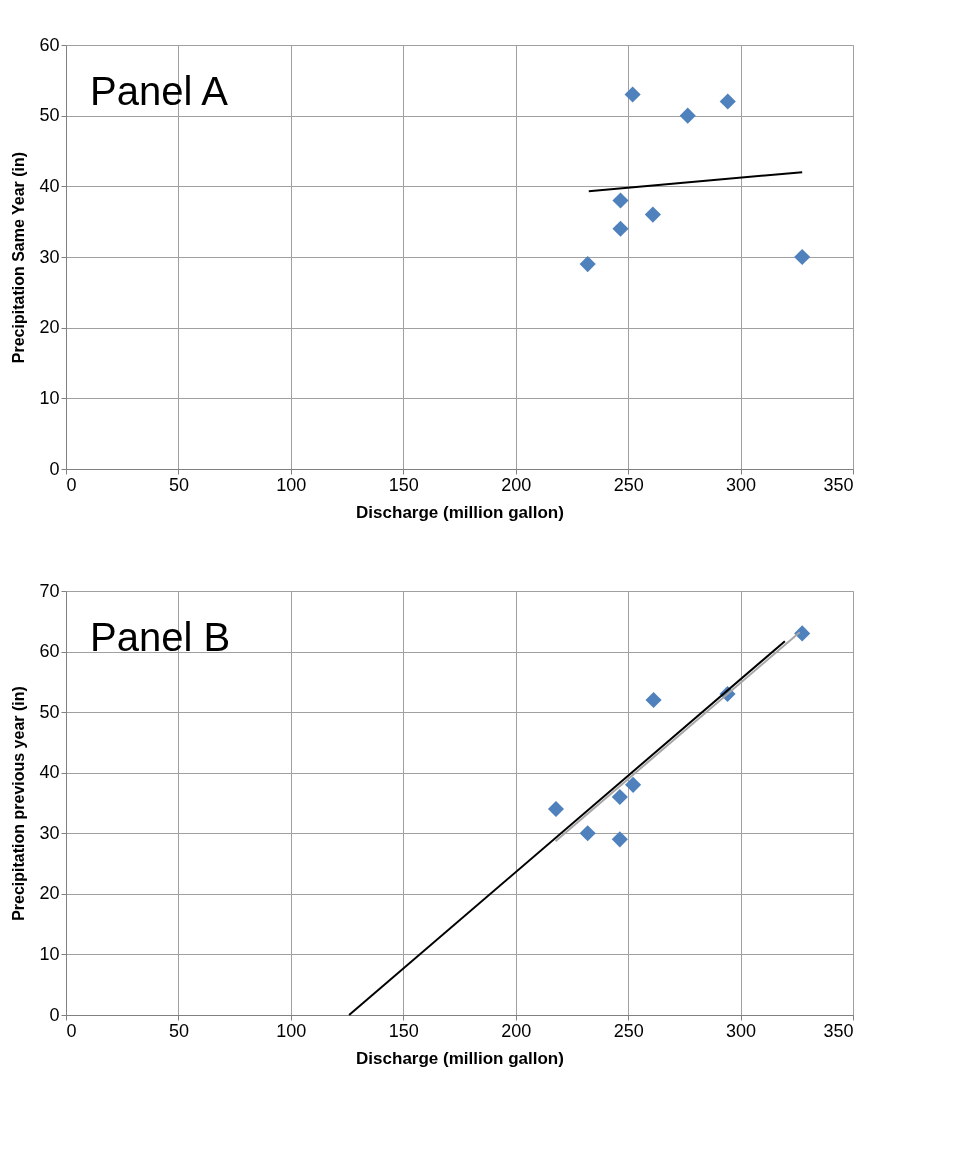  What do you see at coordinates (160, 637) in the screenshot?
I see `annotation: Panel B` at bounding box center [160, 637].